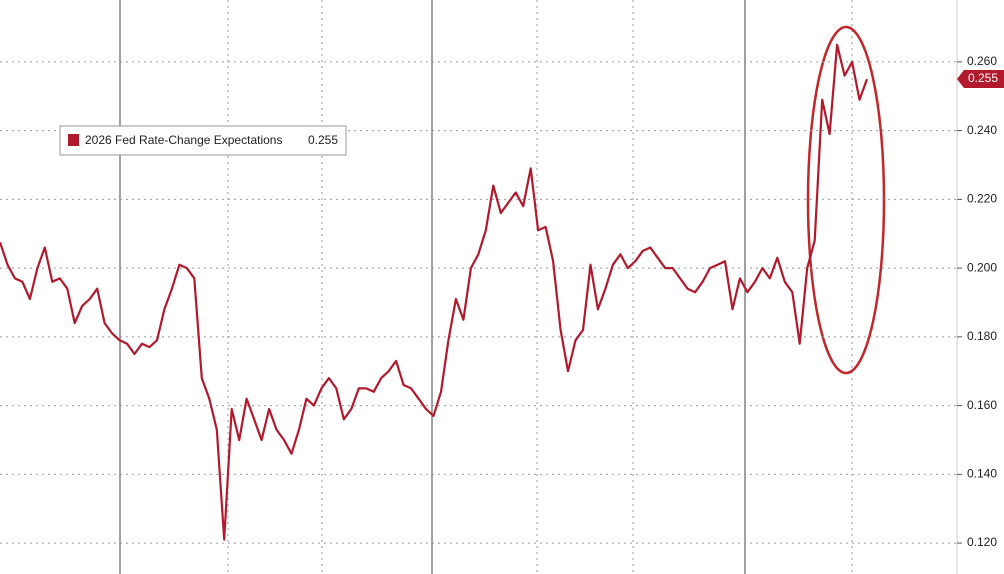  I want to click on highlight-ellipse, so click(846, 200).